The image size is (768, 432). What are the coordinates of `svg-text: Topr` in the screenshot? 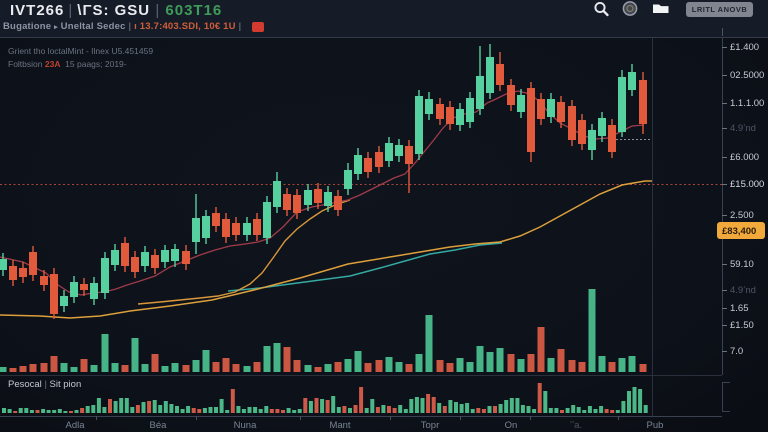 It's located at (430, 425).